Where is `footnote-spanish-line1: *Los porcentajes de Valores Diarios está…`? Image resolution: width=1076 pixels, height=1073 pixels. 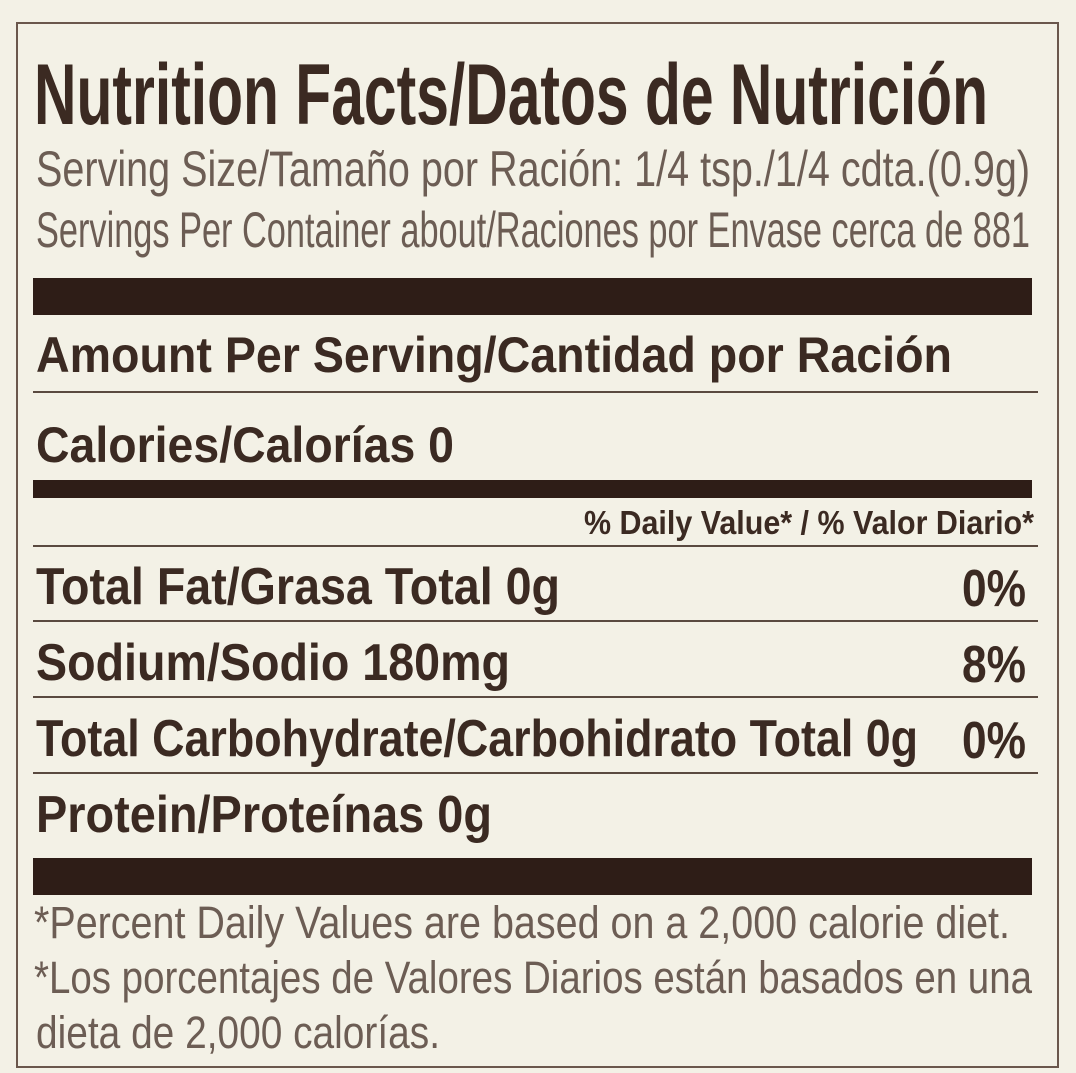 footnote-spanish-line1: *Los porcentajes de Valores Diarios está… is located at coordinates (533, 977).